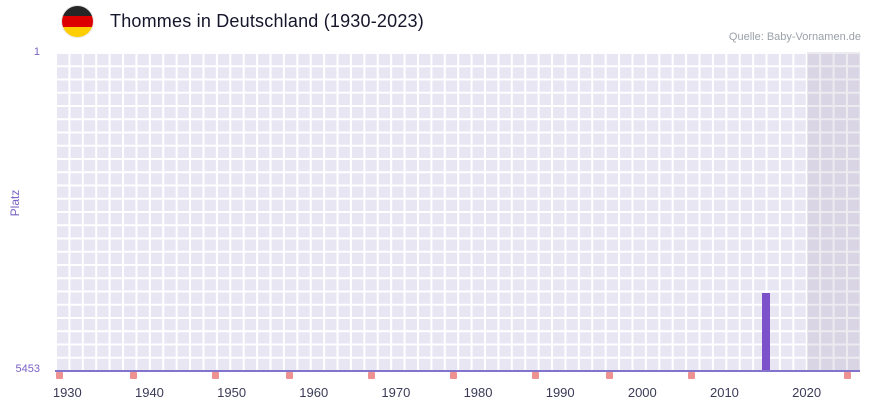 The height and width of the screenshot is (412, 873). Describe the element at coordinates (765, 331) in the screenshot. I see `rank-bar-2015` at that location.